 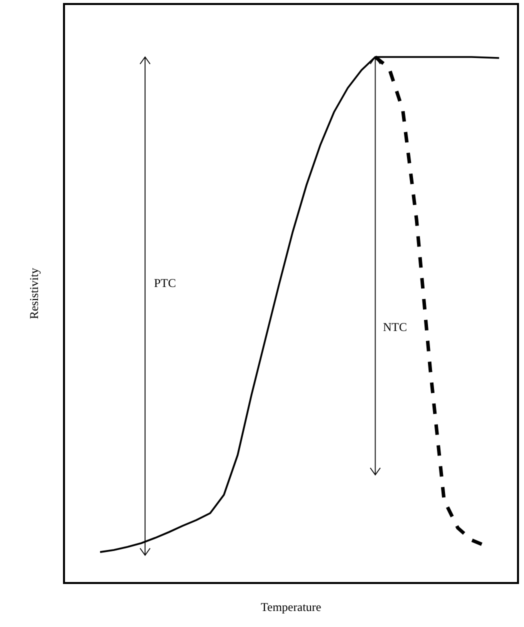 I want to click on annotation: NTC, so click(x=395, y=327).